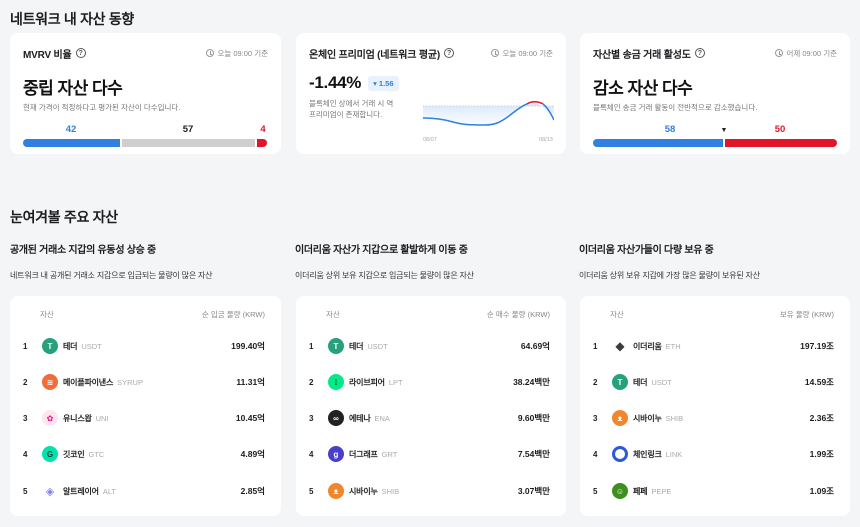 This screenshot has height=527, width=860. I want to click on asset-symbol: ETH, so click(673, 346).